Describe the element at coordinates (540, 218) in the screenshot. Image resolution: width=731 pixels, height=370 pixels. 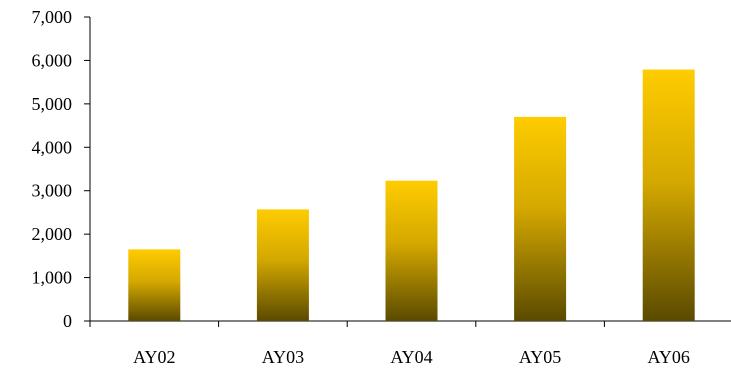
I see `bar-ay05` at that location.